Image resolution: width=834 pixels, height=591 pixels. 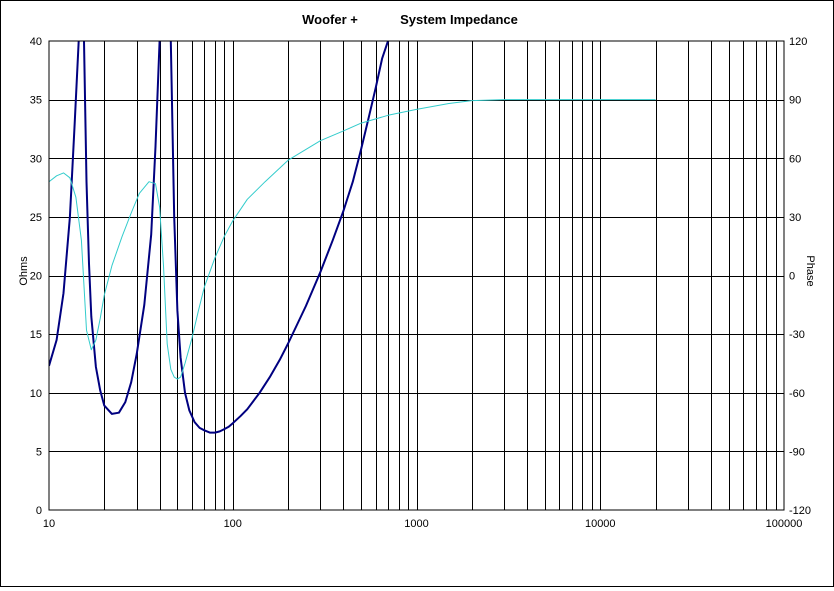 I want to click on y-left-tick-label: 25, so click(x=36, y=218).